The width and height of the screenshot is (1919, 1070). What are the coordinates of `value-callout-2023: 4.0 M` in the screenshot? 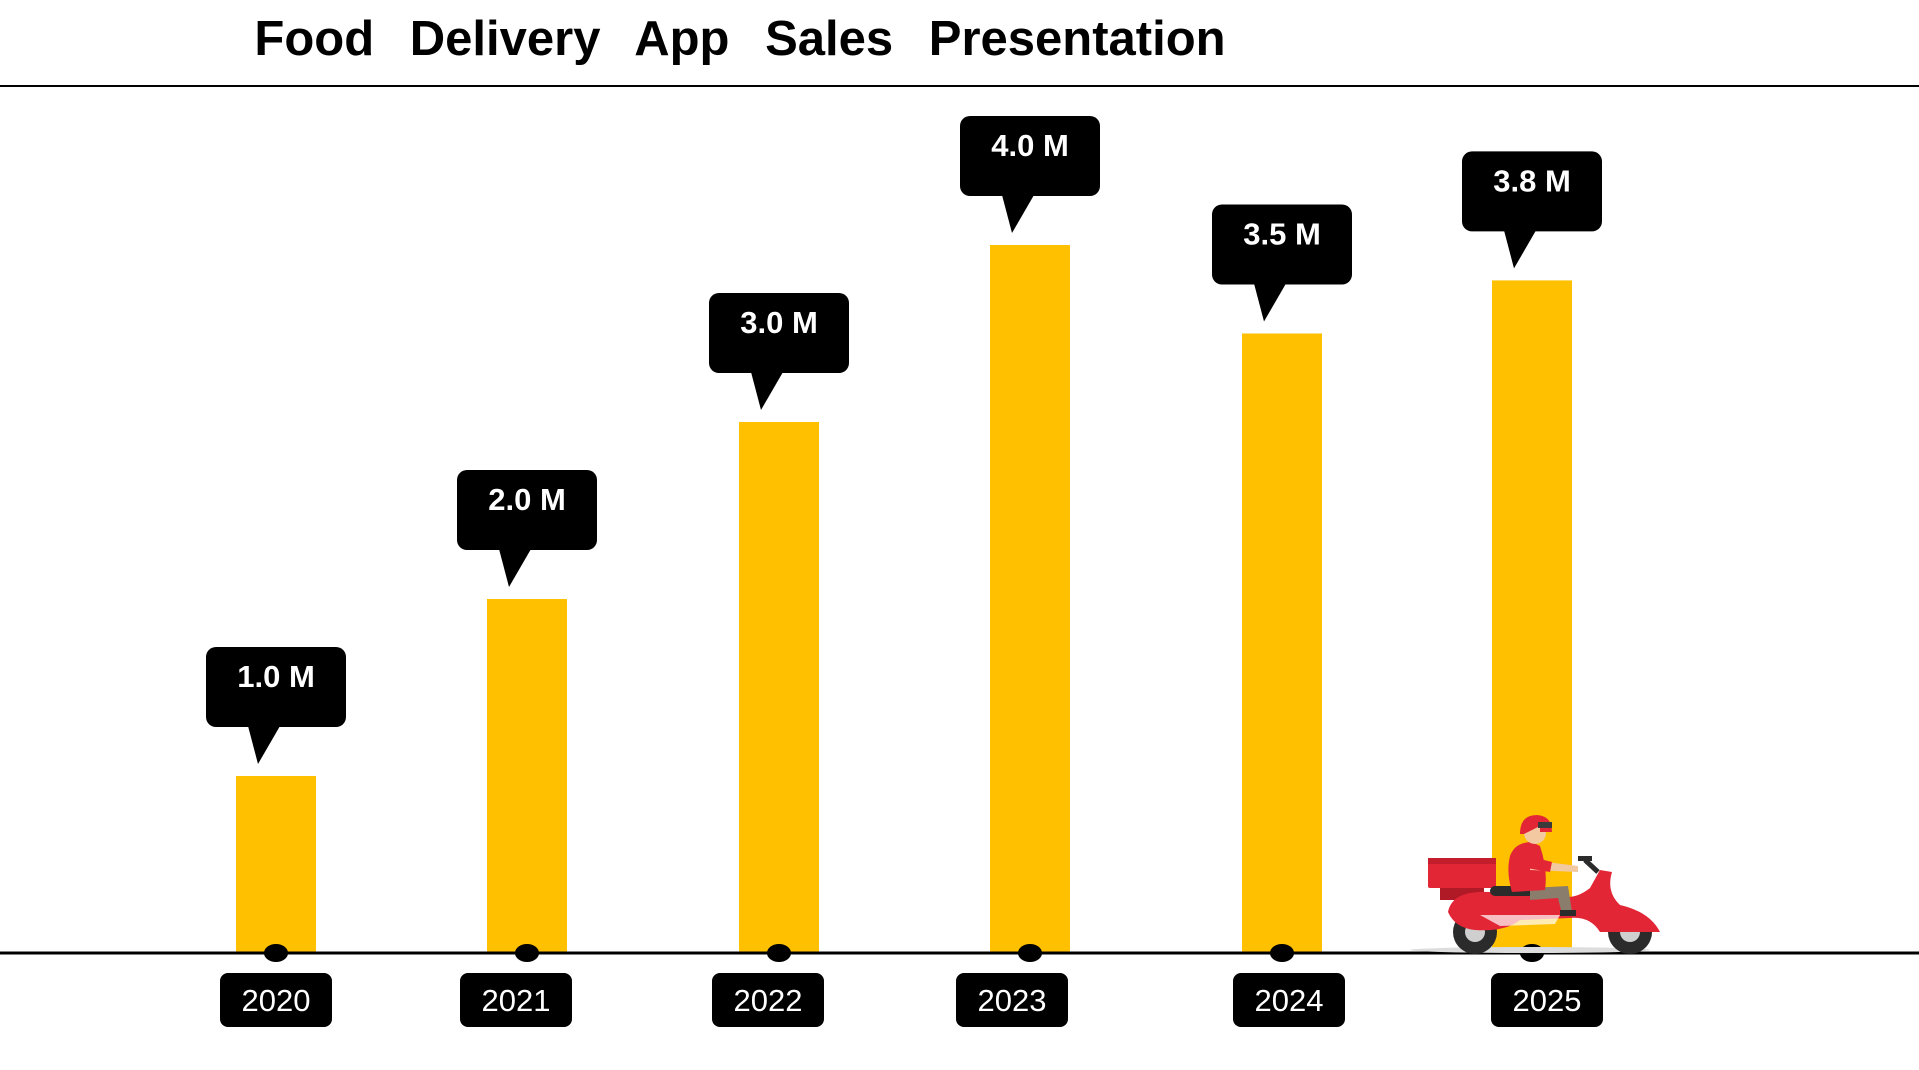 It's located at (1030, 174).